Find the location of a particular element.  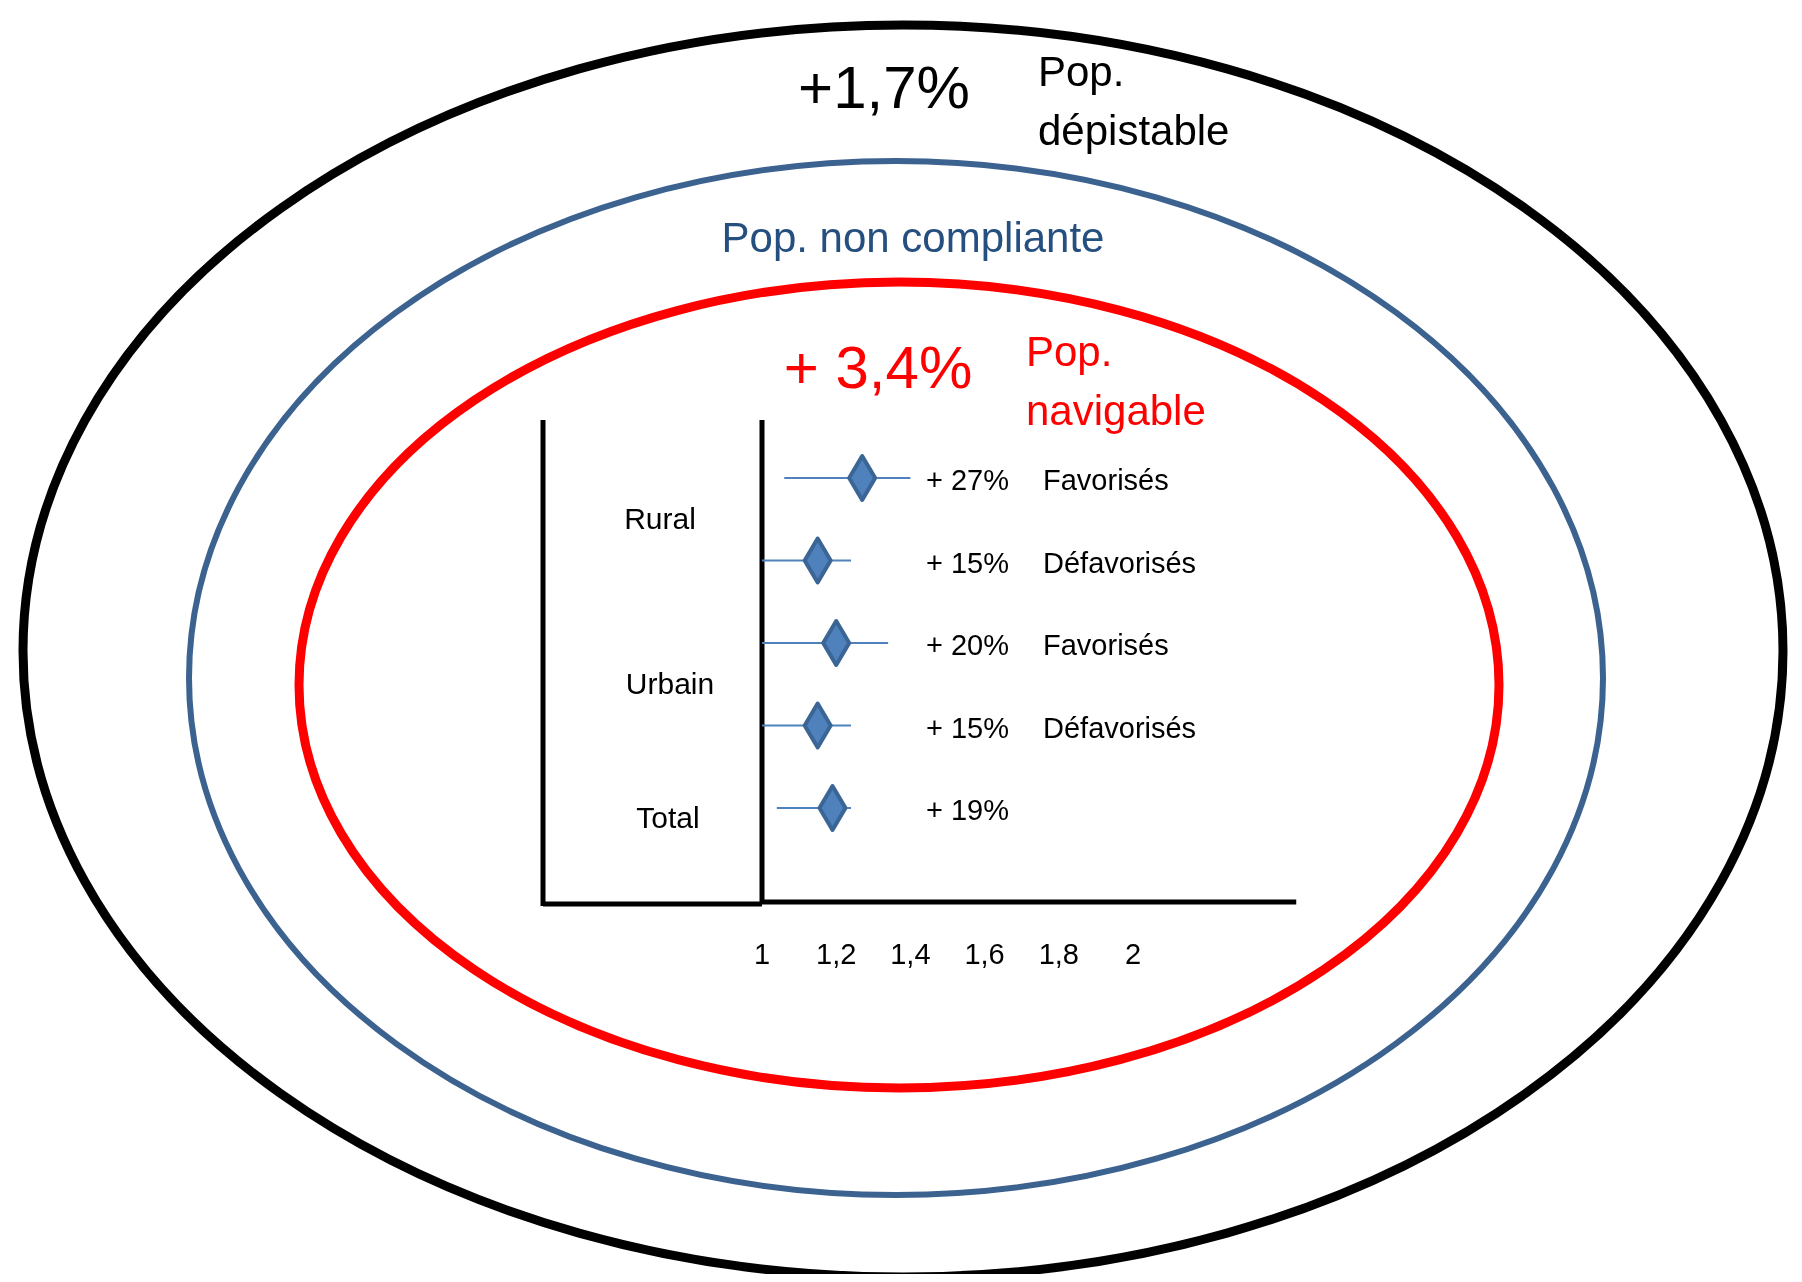

annotation: + 19% is located at coordinates (968, 810).